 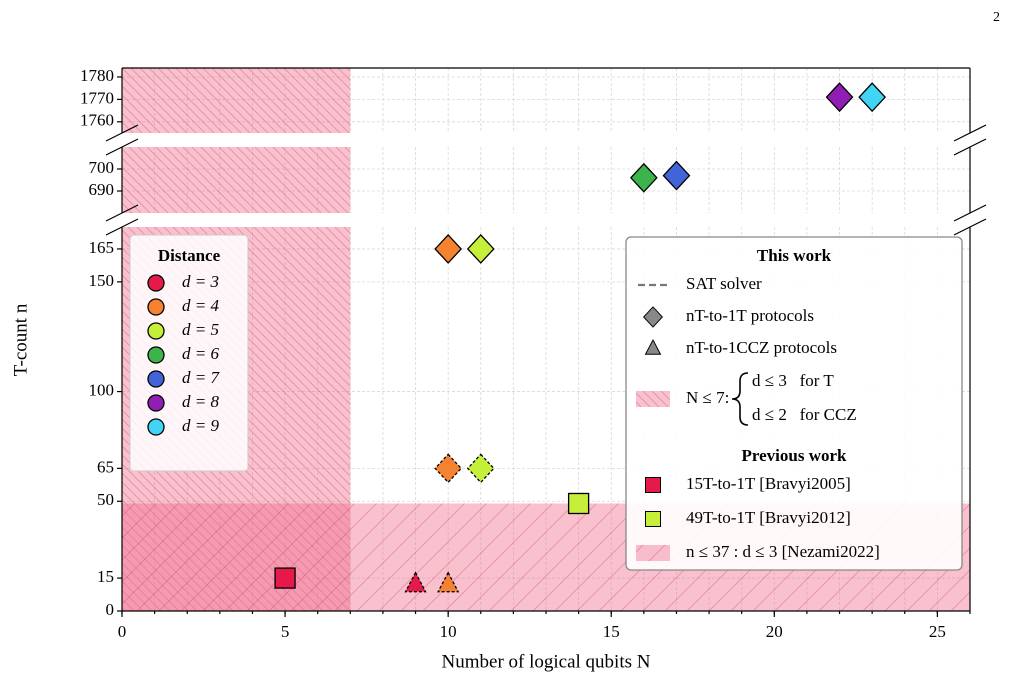 What do you see at coordinates (794, 255) in the screenshot?
I see `legend-section-title: This work` at bounding box center [794, 255].